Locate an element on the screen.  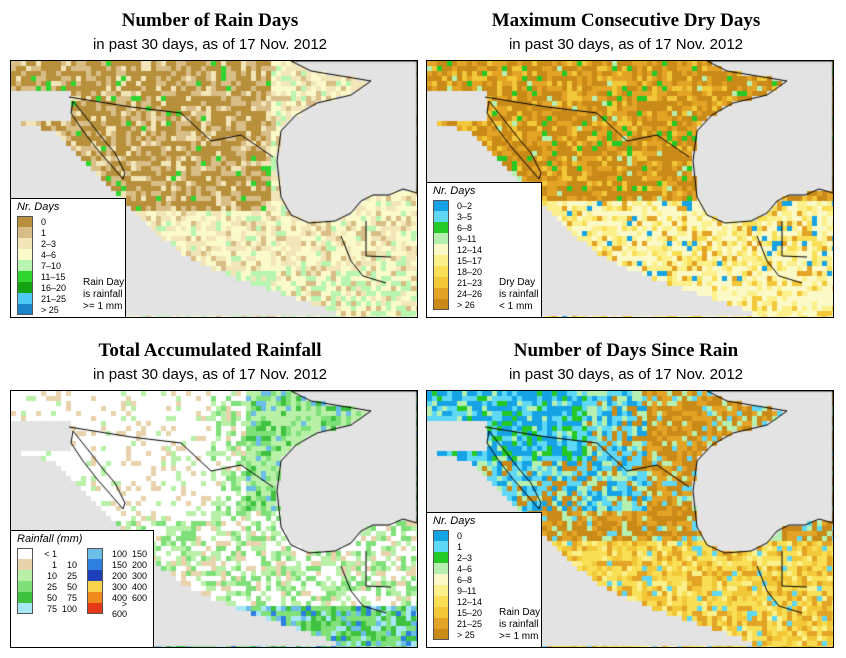
legend-row: 150 200 is located at coordinates (122, 564).